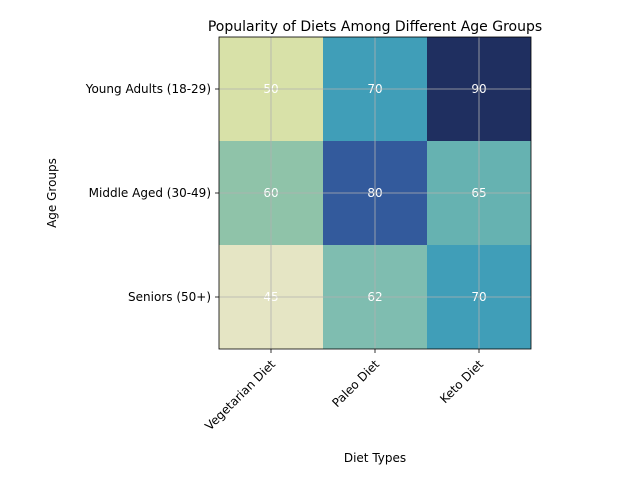 The height and width of the screenshot is (480, 640). I want to click on y-tick-label: Middle Aged (30-49), so click(150, 193).